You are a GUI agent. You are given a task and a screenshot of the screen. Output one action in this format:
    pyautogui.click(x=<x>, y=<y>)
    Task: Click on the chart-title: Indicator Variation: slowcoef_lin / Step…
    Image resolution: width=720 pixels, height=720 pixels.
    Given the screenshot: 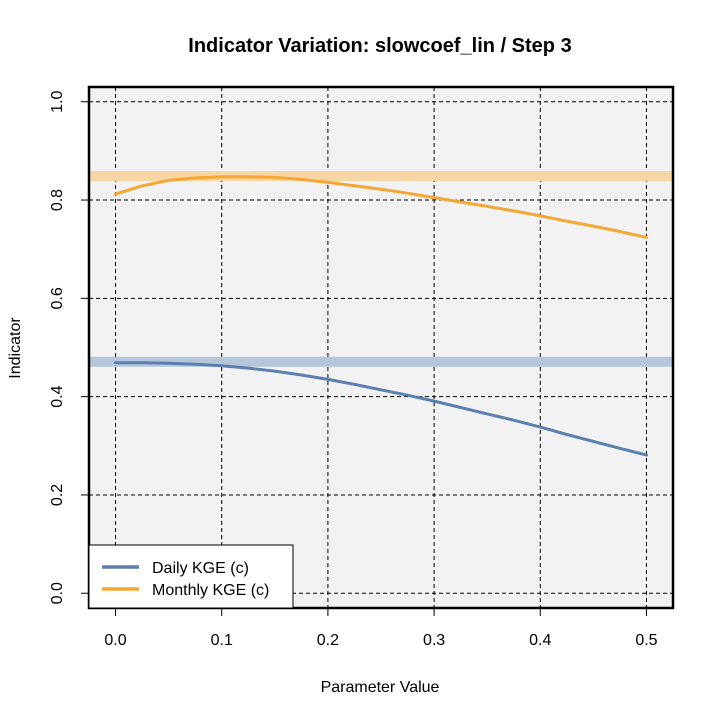 What is the action you would take?
    pyautogui.click(x=379, y=46)
    